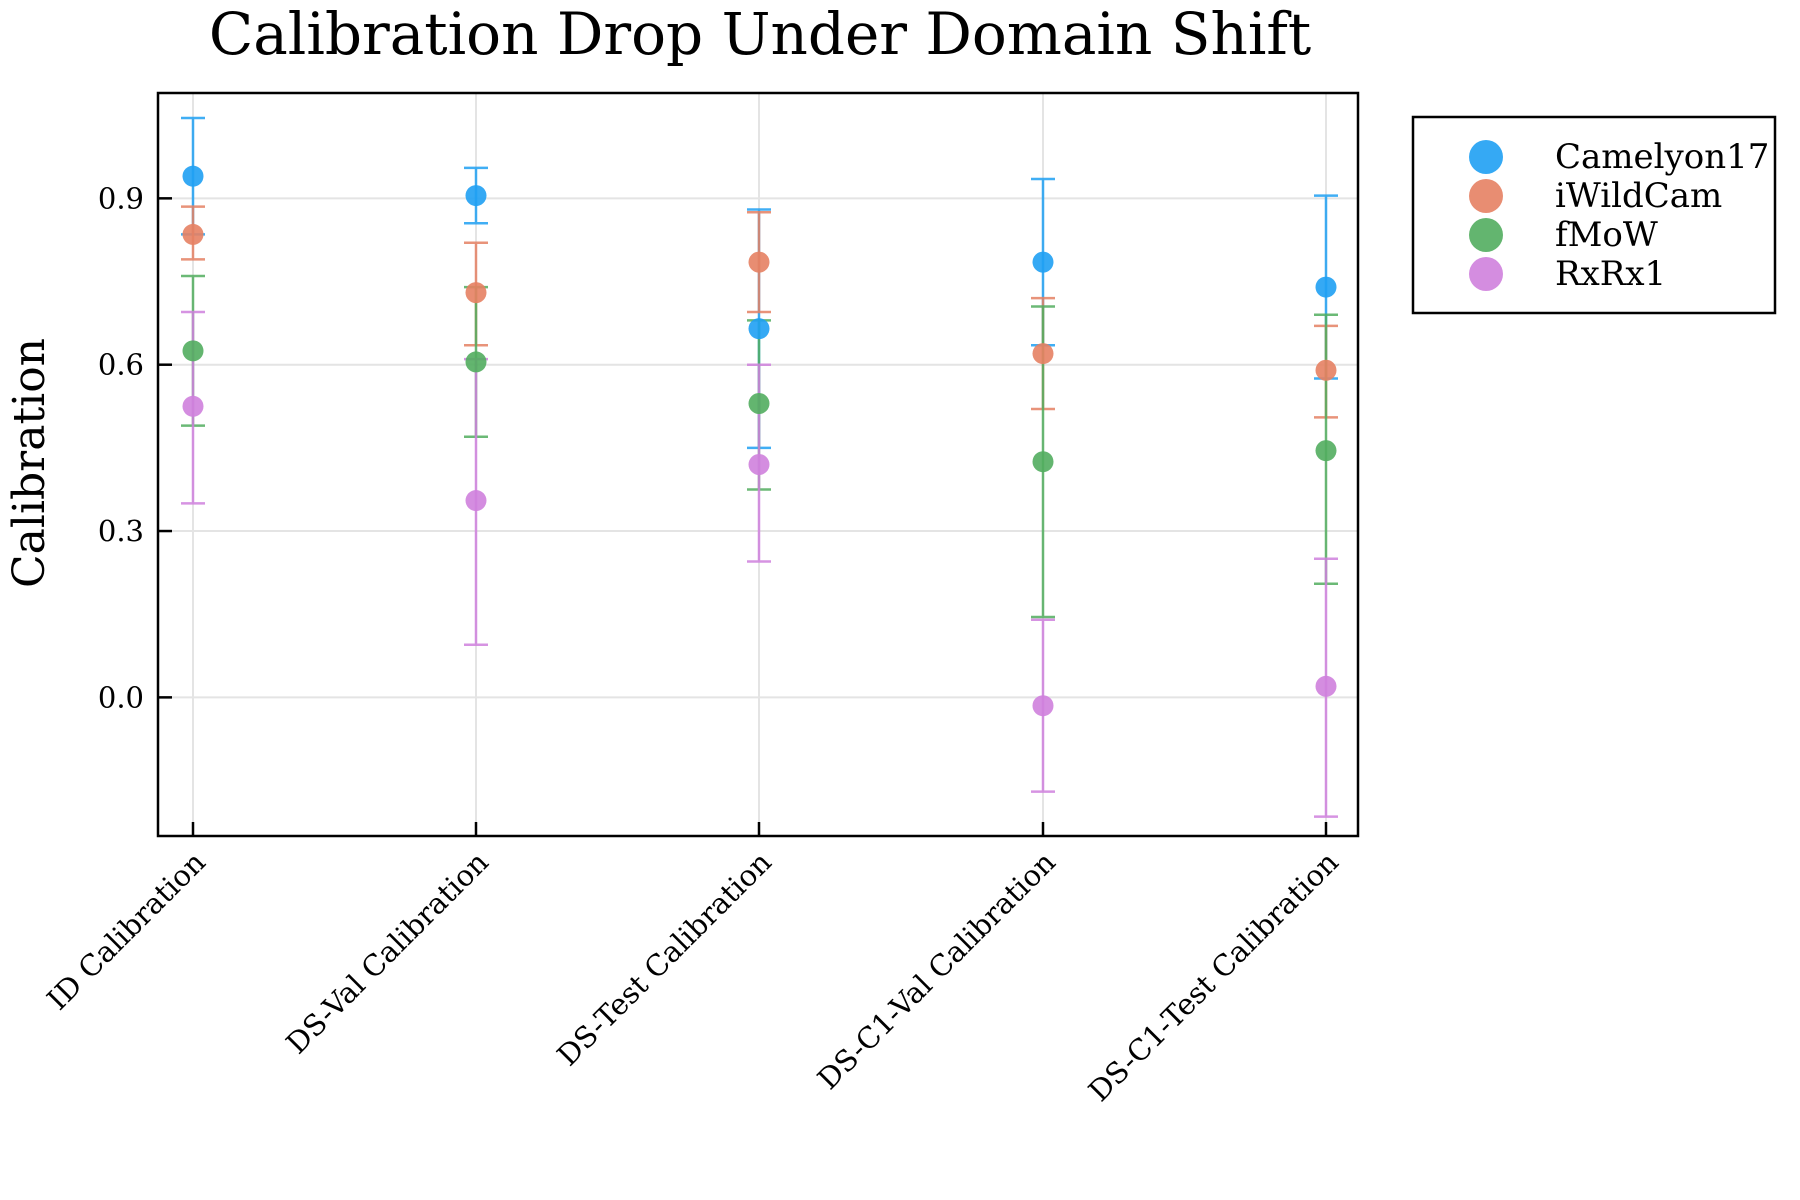  What do you see at coordinates (121, 198) in the screenshot?
I see `y-tick-label-3: 0.9` at bounding box center [121, 198].